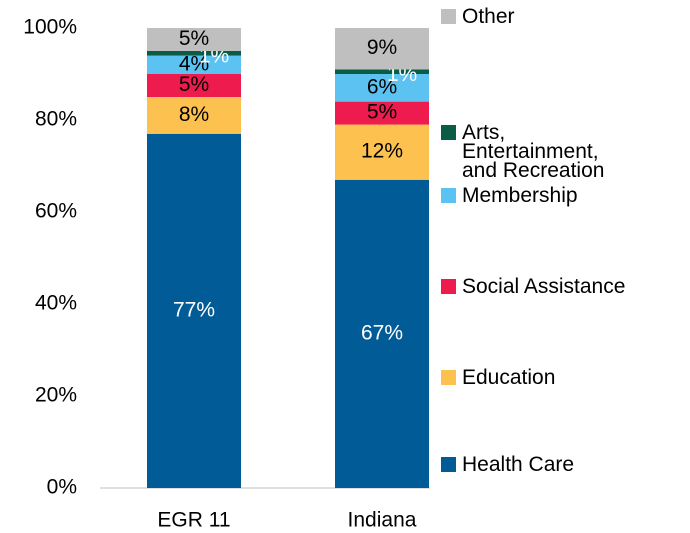  Describe the element at coordinates (56, 303) in the screenshot. I see `y-tick-label: 40%` at that location.